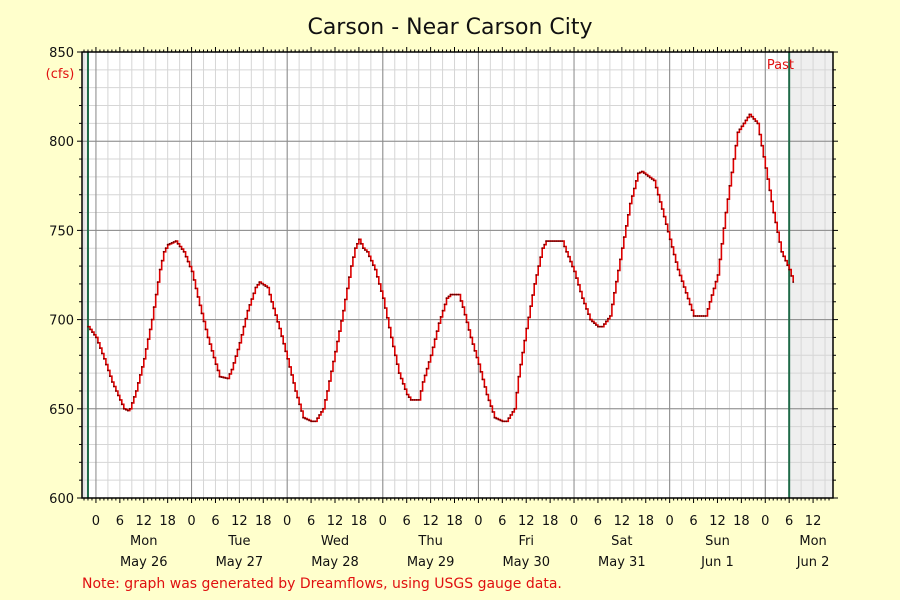 The height and width of the screenshot is (600, 900). I want to click on past-label: Past, so click(780, 65).